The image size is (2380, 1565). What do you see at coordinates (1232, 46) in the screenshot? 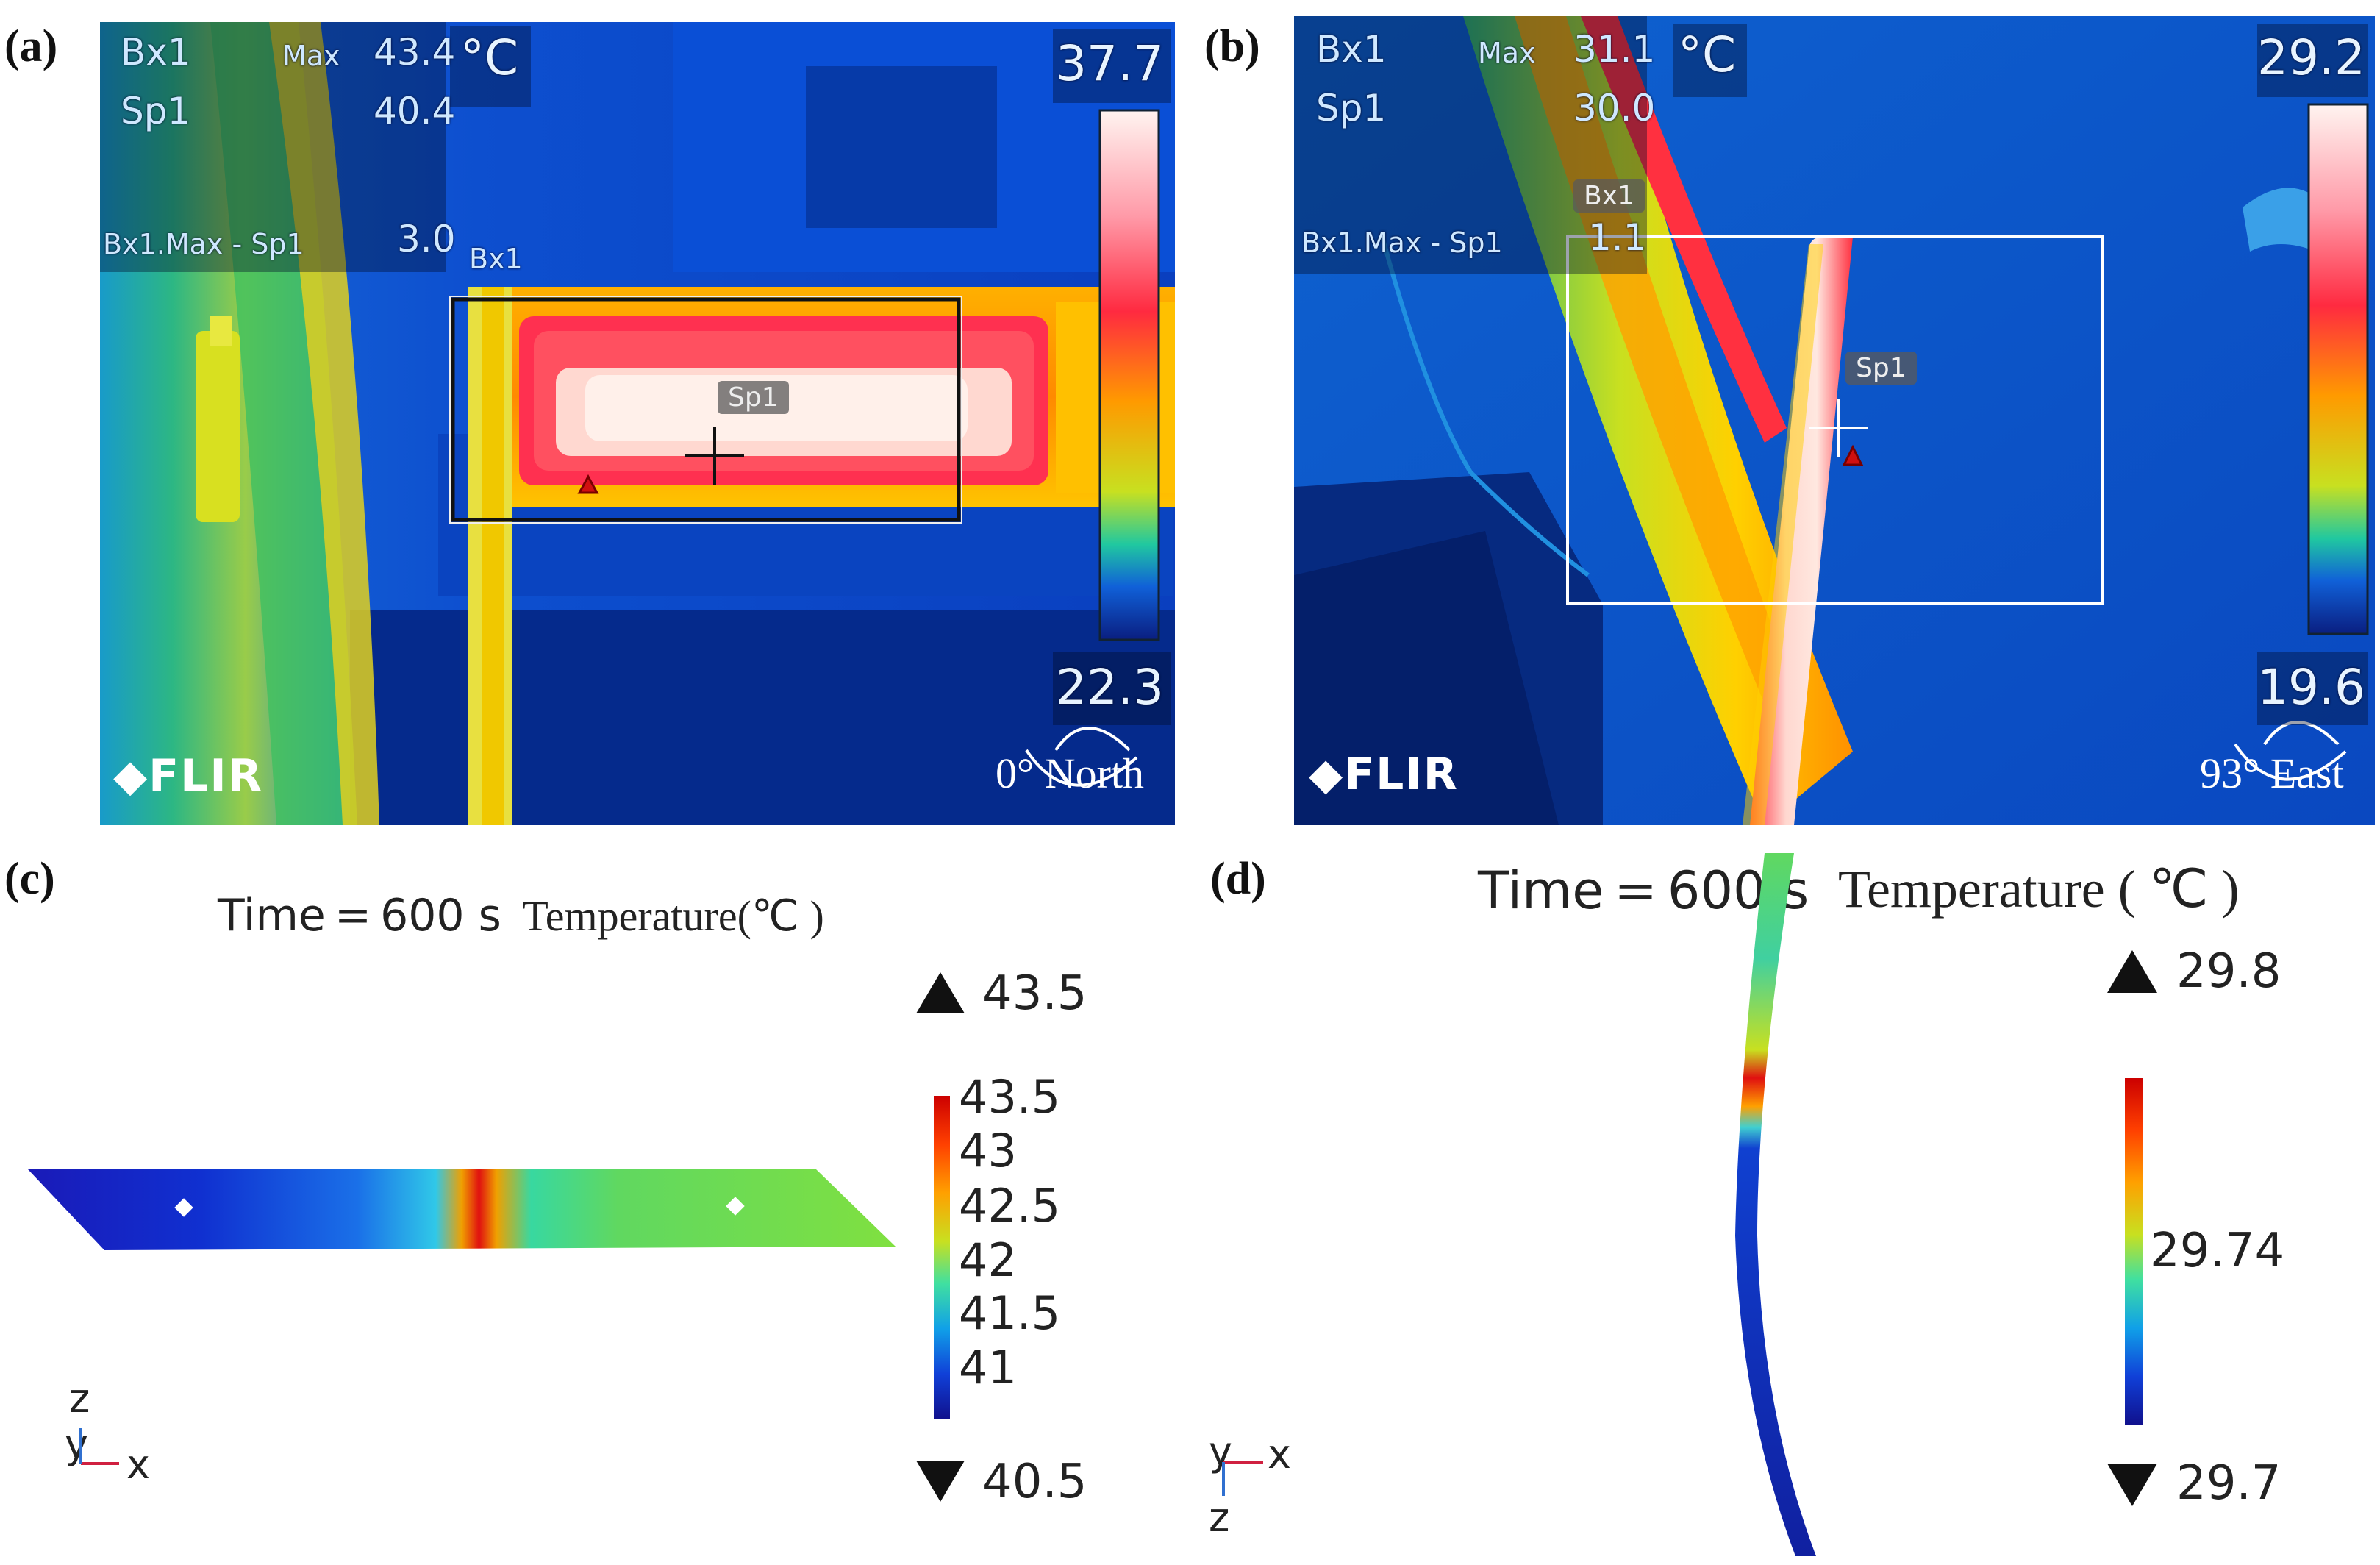
I see `panel-b-letter: (b)` at bounding box center [1232, 46].